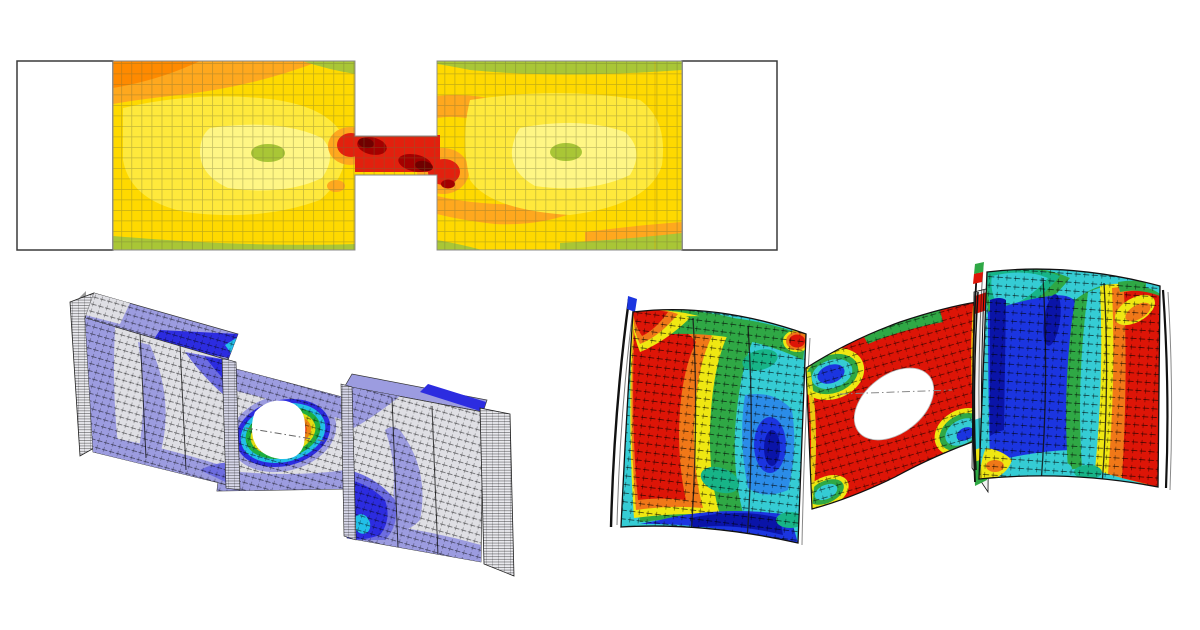 The width and height of the screenshot is (1200, 630). I want to click on bl-left-front-face, so click(160, 402).